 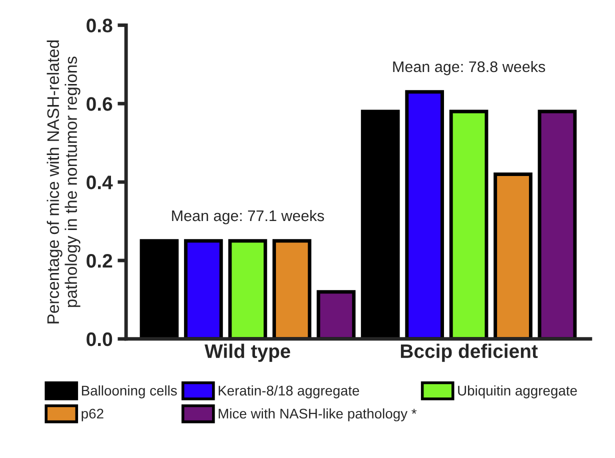 What do you see at coordinates (129, 391) in the screenshot?
I see `legend-label: Ballooning cells` at bounding box center [129, 391].